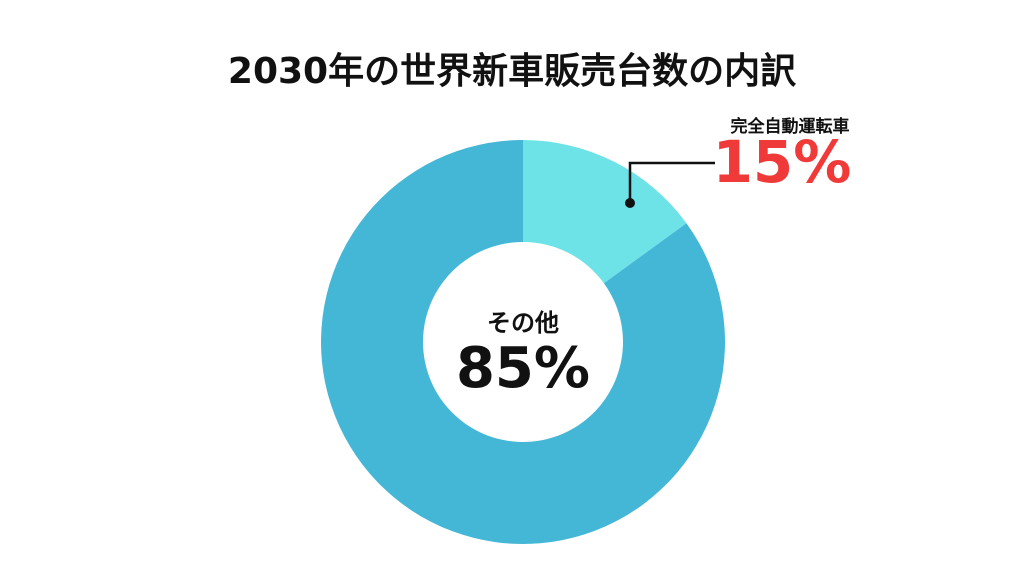 The height and width of the screenshot is (576, 1024). I want to click on value-label: 15%, so click(782, 162).